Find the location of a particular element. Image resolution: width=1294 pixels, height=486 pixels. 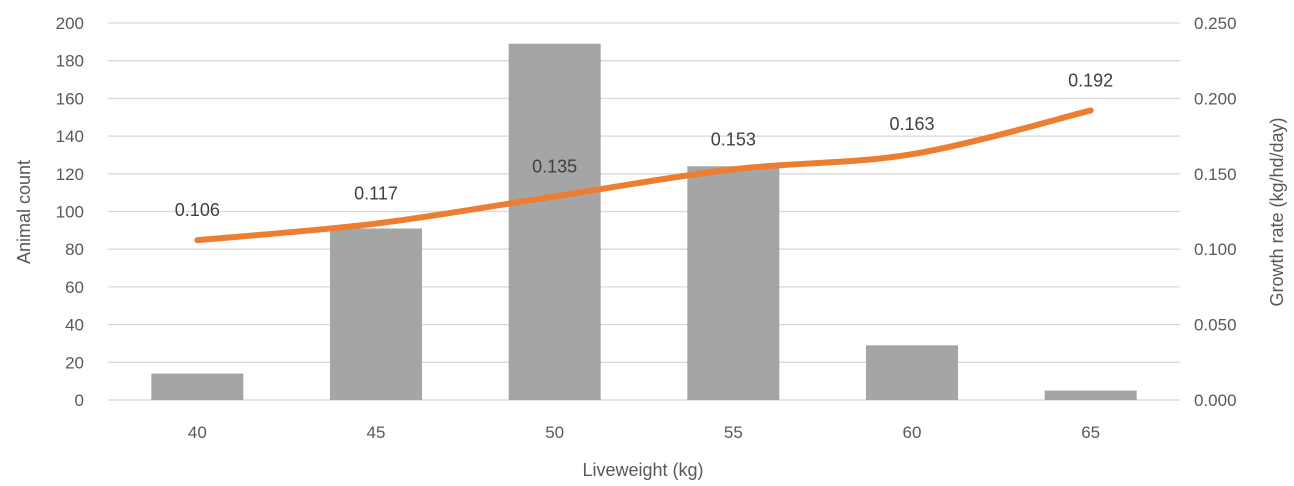

line-data-label: 0.192 is located at coordinates (1090, 80).